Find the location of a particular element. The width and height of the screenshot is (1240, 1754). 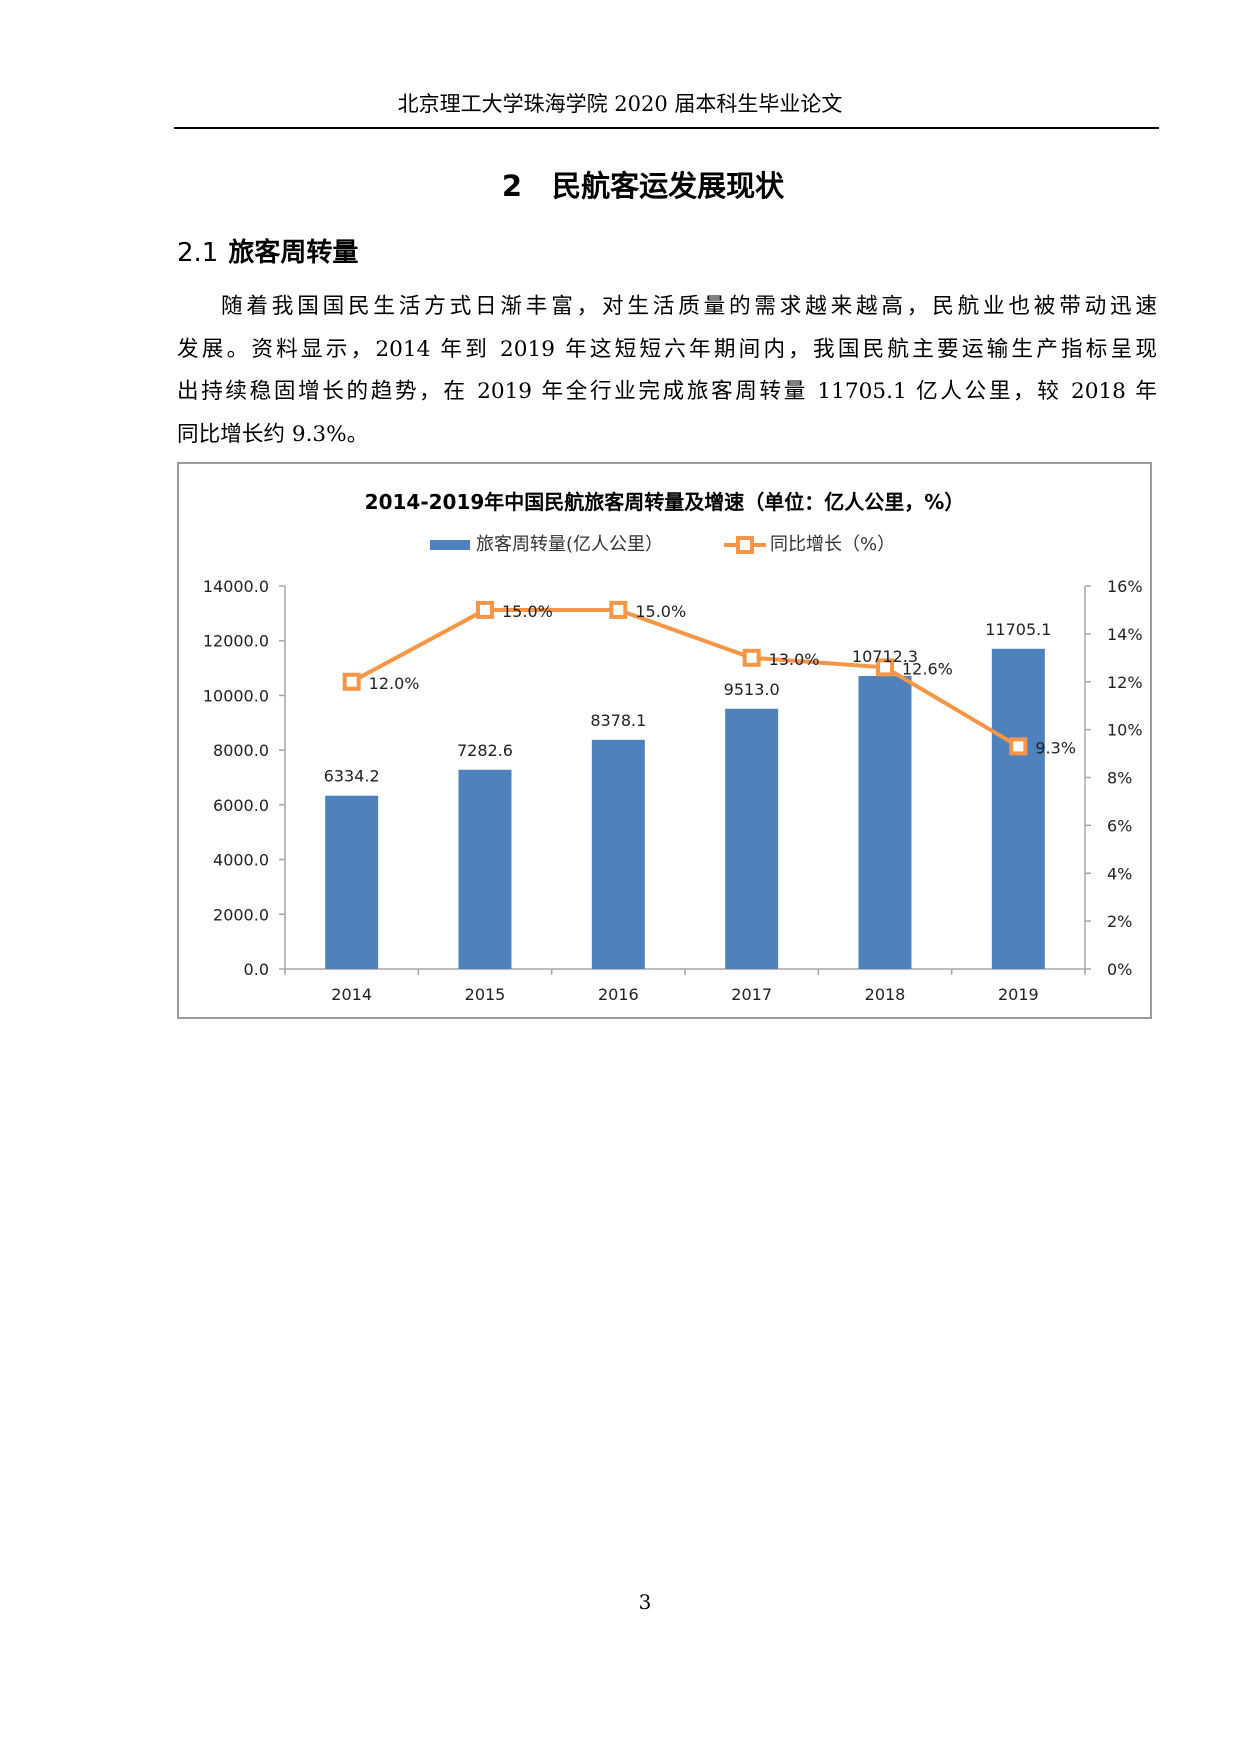

right-axis-tick-label: 16% is located at coordinates (1125, 586).